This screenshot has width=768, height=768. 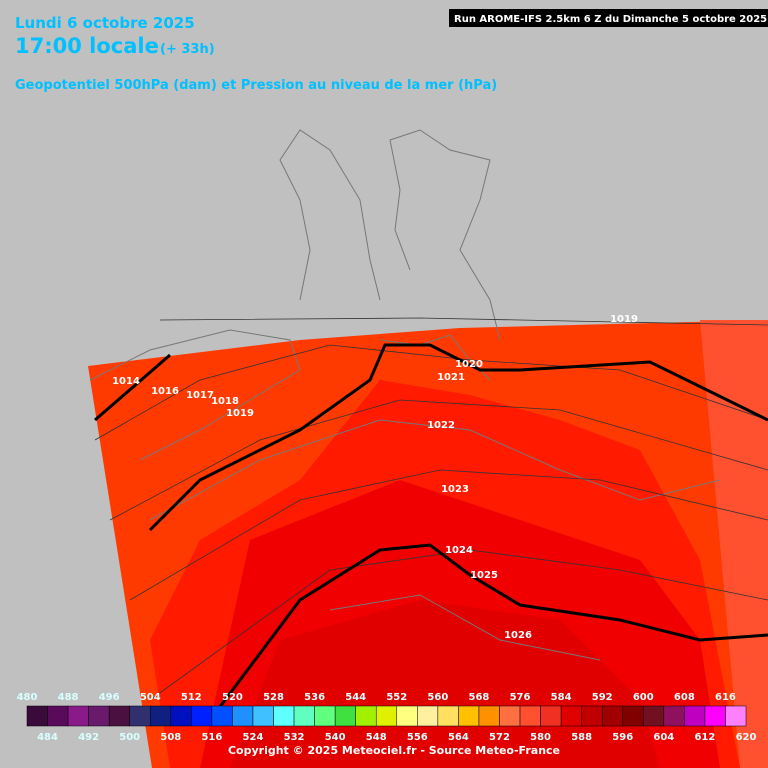 I want to click on offset: (+ 33h), so click(x=187, y=49).